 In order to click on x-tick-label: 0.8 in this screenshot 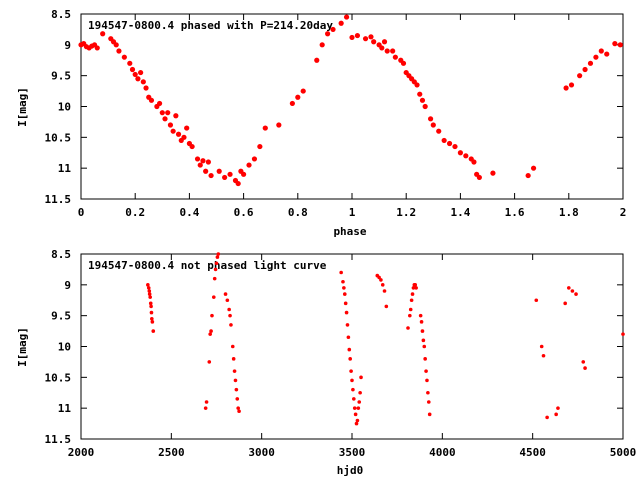, I will do `click(298, 212)`.